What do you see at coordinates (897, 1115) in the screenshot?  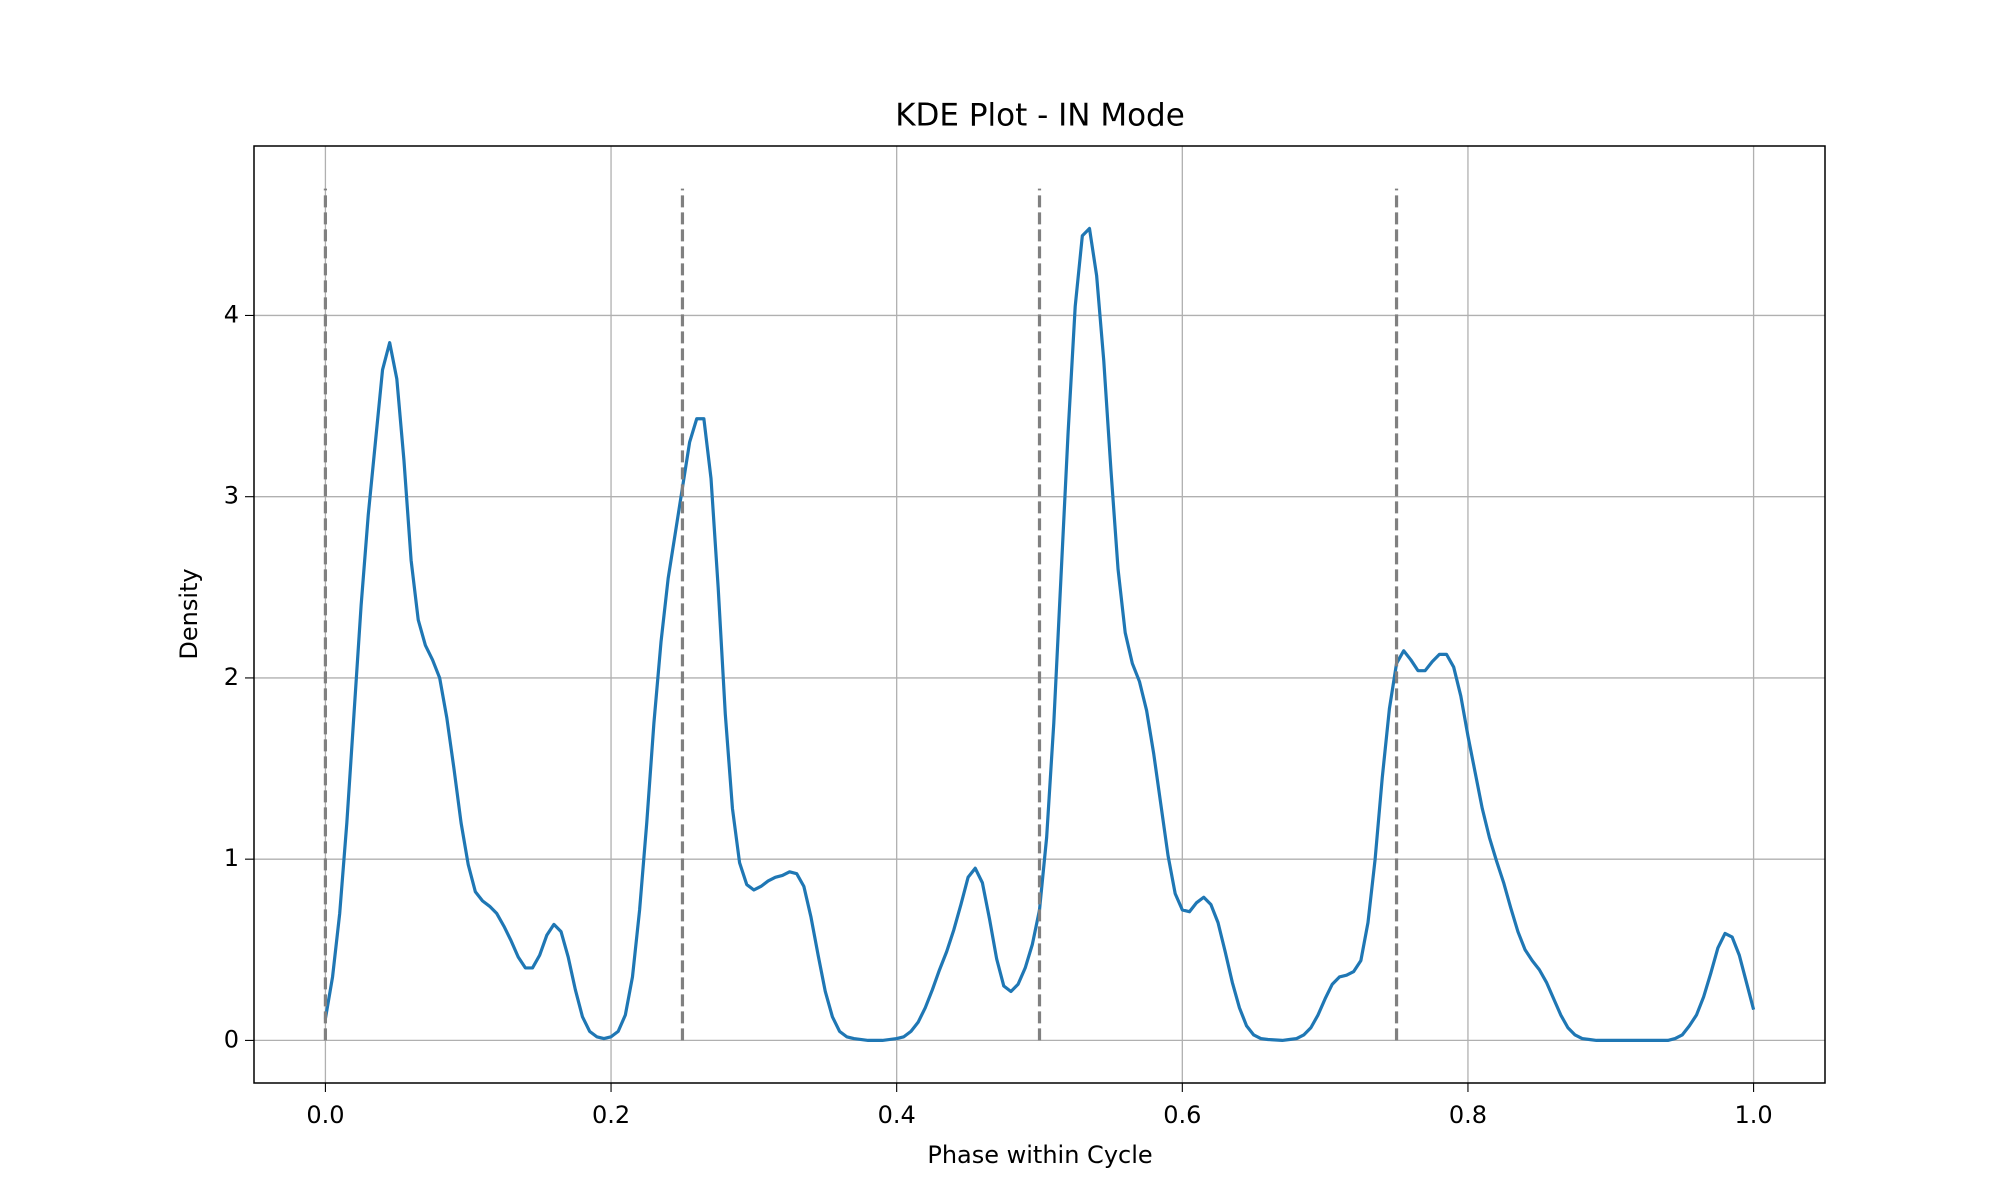 I see `x-tick-label: 0.4` at bounding box center [897, 1115].